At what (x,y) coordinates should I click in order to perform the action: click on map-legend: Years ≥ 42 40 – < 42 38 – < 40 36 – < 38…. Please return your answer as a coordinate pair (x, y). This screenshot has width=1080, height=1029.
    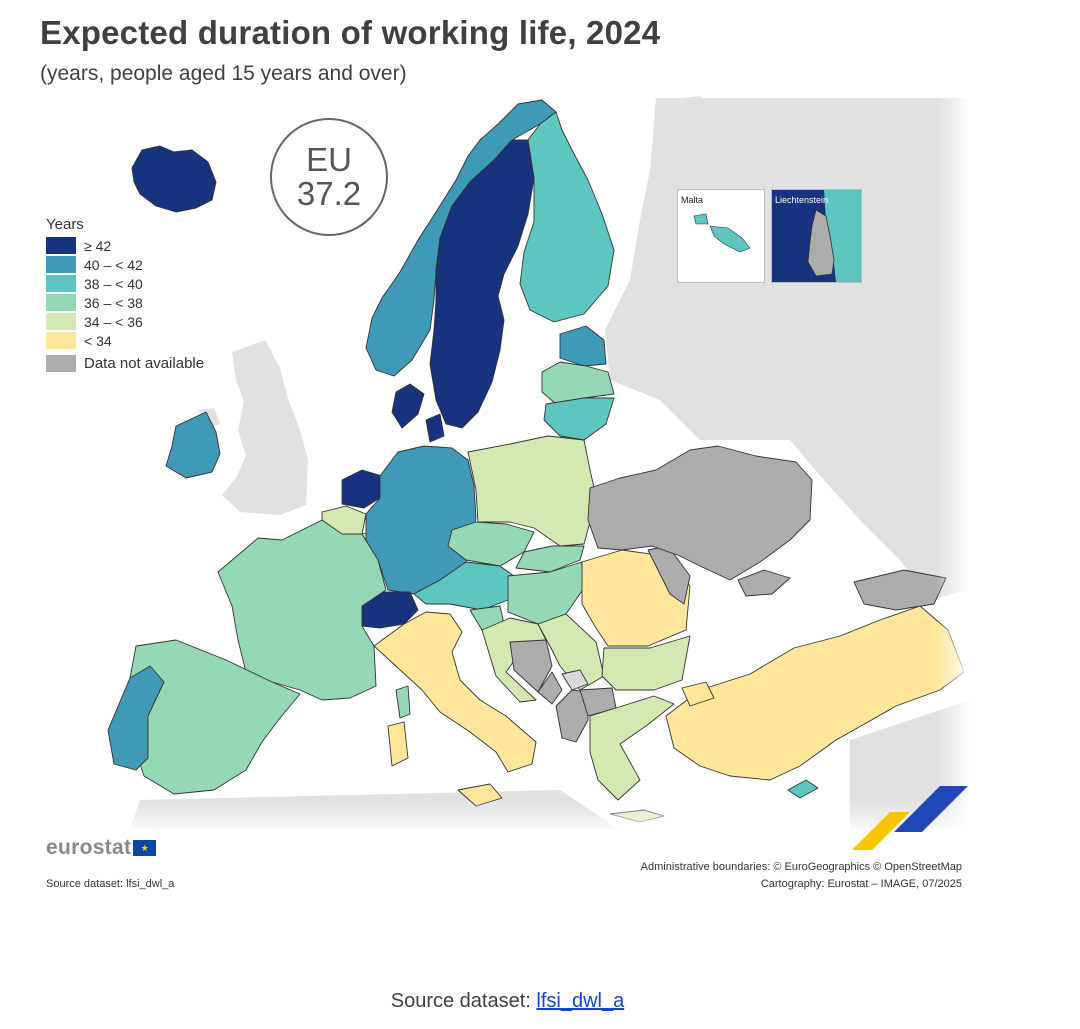
    Looking at the image, I should click on (125, 294).